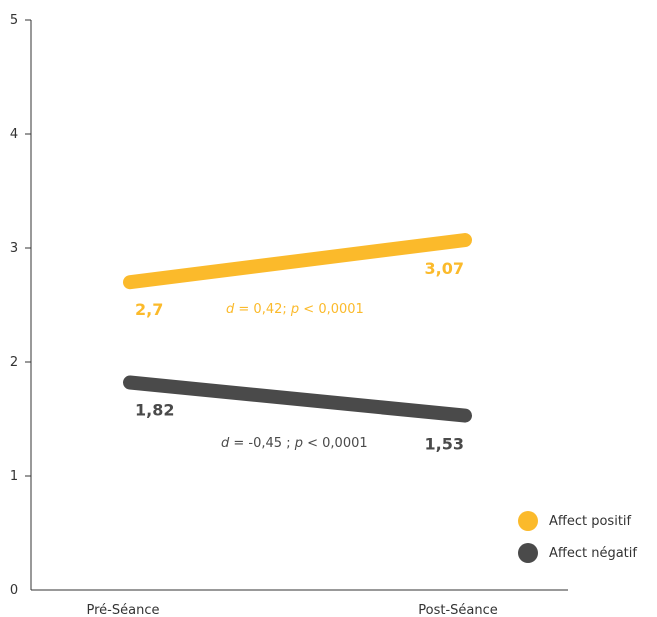  What do you see at coordinates (149, 309) in the screenshot?
I see `data-label: 2,7` at bounding box center [149, 309].